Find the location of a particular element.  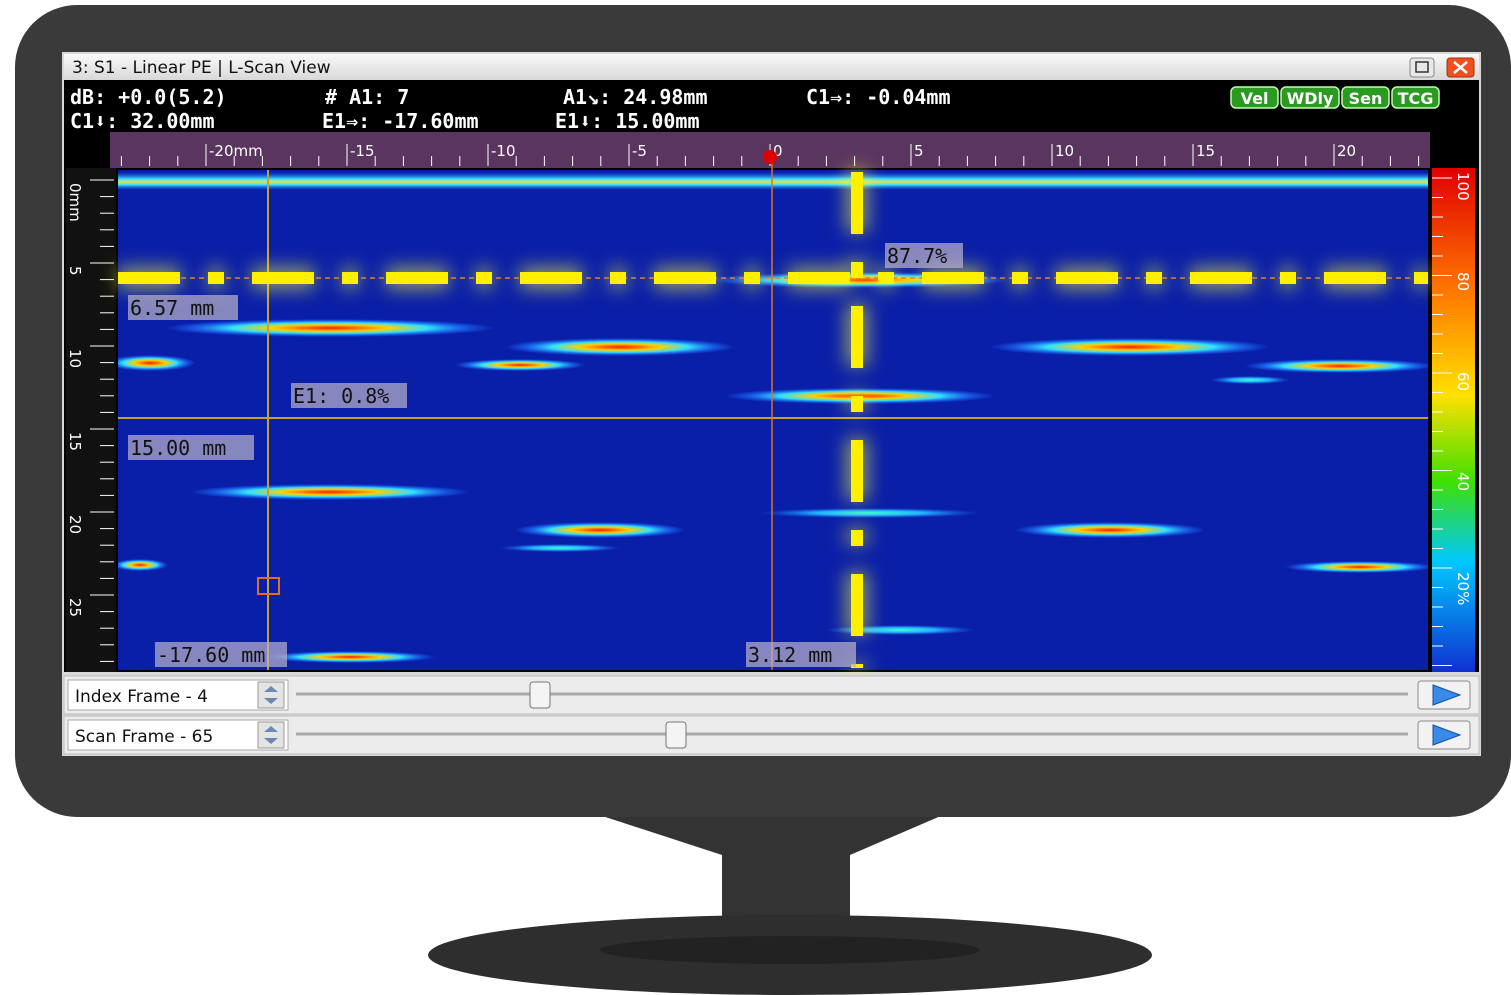

scale-label: 60 is located at coordinates (1463, 381).